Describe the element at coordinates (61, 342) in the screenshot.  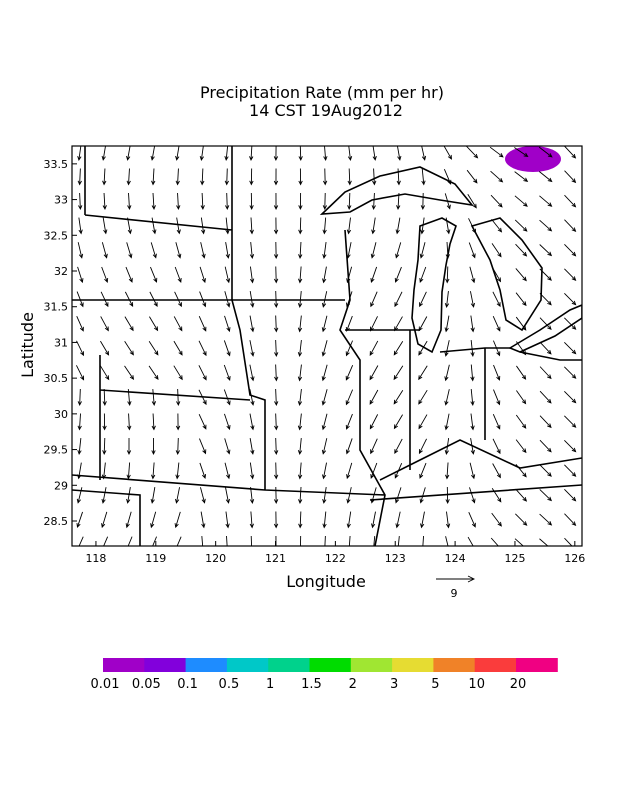
I see `y-tick-label: 31` at that location.